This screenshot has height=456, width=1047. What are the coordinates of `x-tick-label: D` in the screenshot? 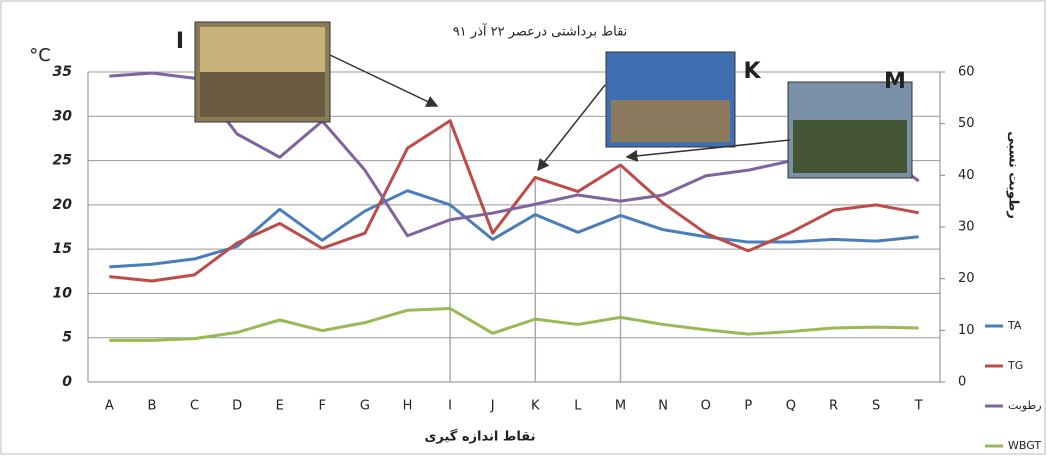 It's located at (237, 406).